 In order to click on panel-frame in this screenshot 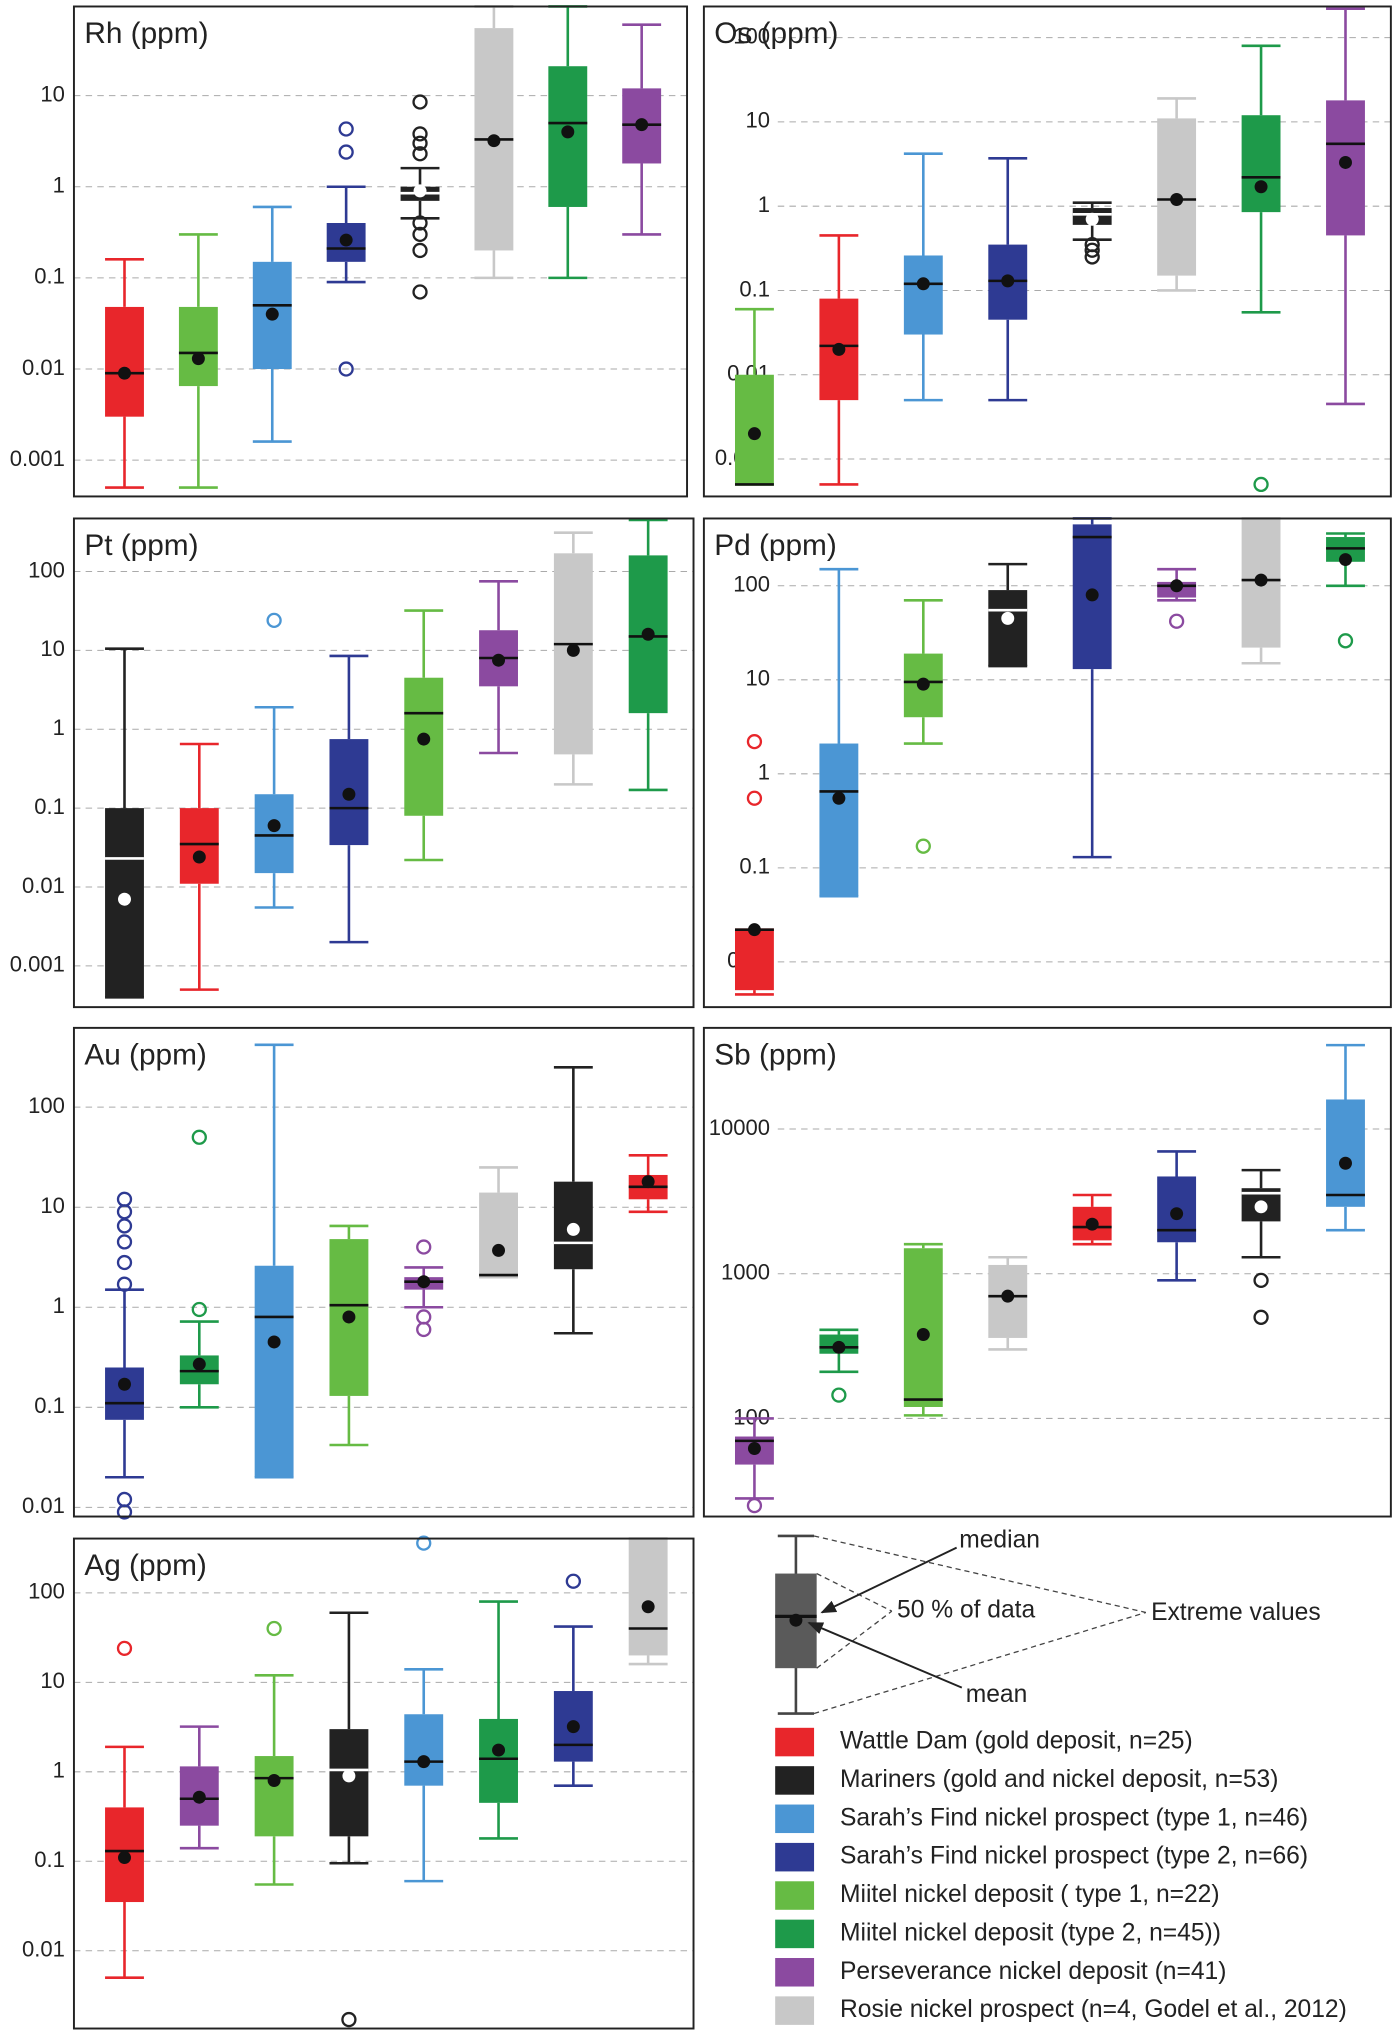, I will do `click(380, 251)`.